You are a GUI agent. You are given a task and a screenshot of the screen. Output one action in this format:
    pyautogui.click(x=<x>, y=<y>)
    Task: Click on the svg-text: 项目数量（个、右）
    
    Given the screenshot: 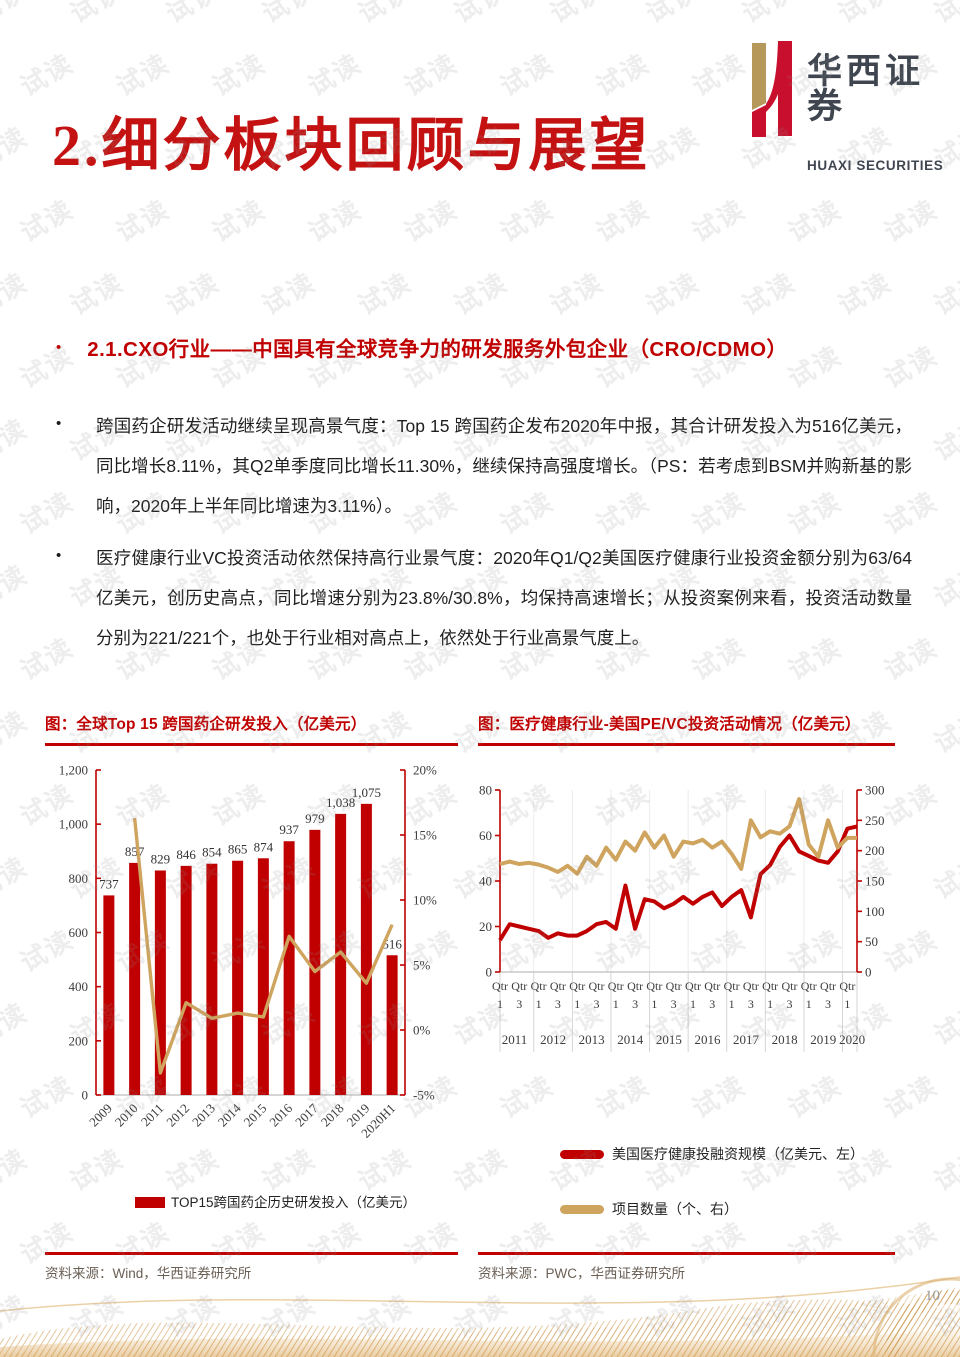 What is the action you would take?
    pyautogui.click(x=675, y=1209)
    